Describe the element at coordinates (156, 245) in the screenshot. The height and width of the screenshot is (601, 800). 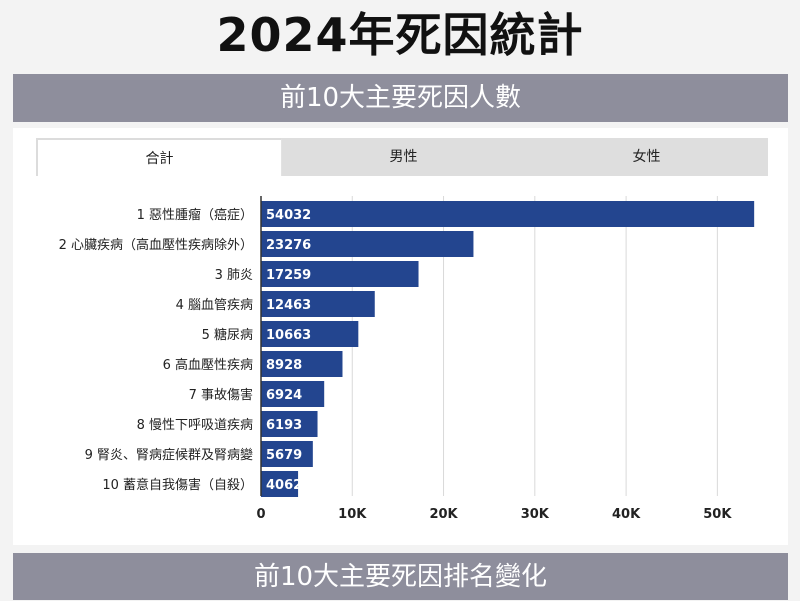
I see `category-label: 2 心臟疾病（高血壓性疾病除外）` at that location.